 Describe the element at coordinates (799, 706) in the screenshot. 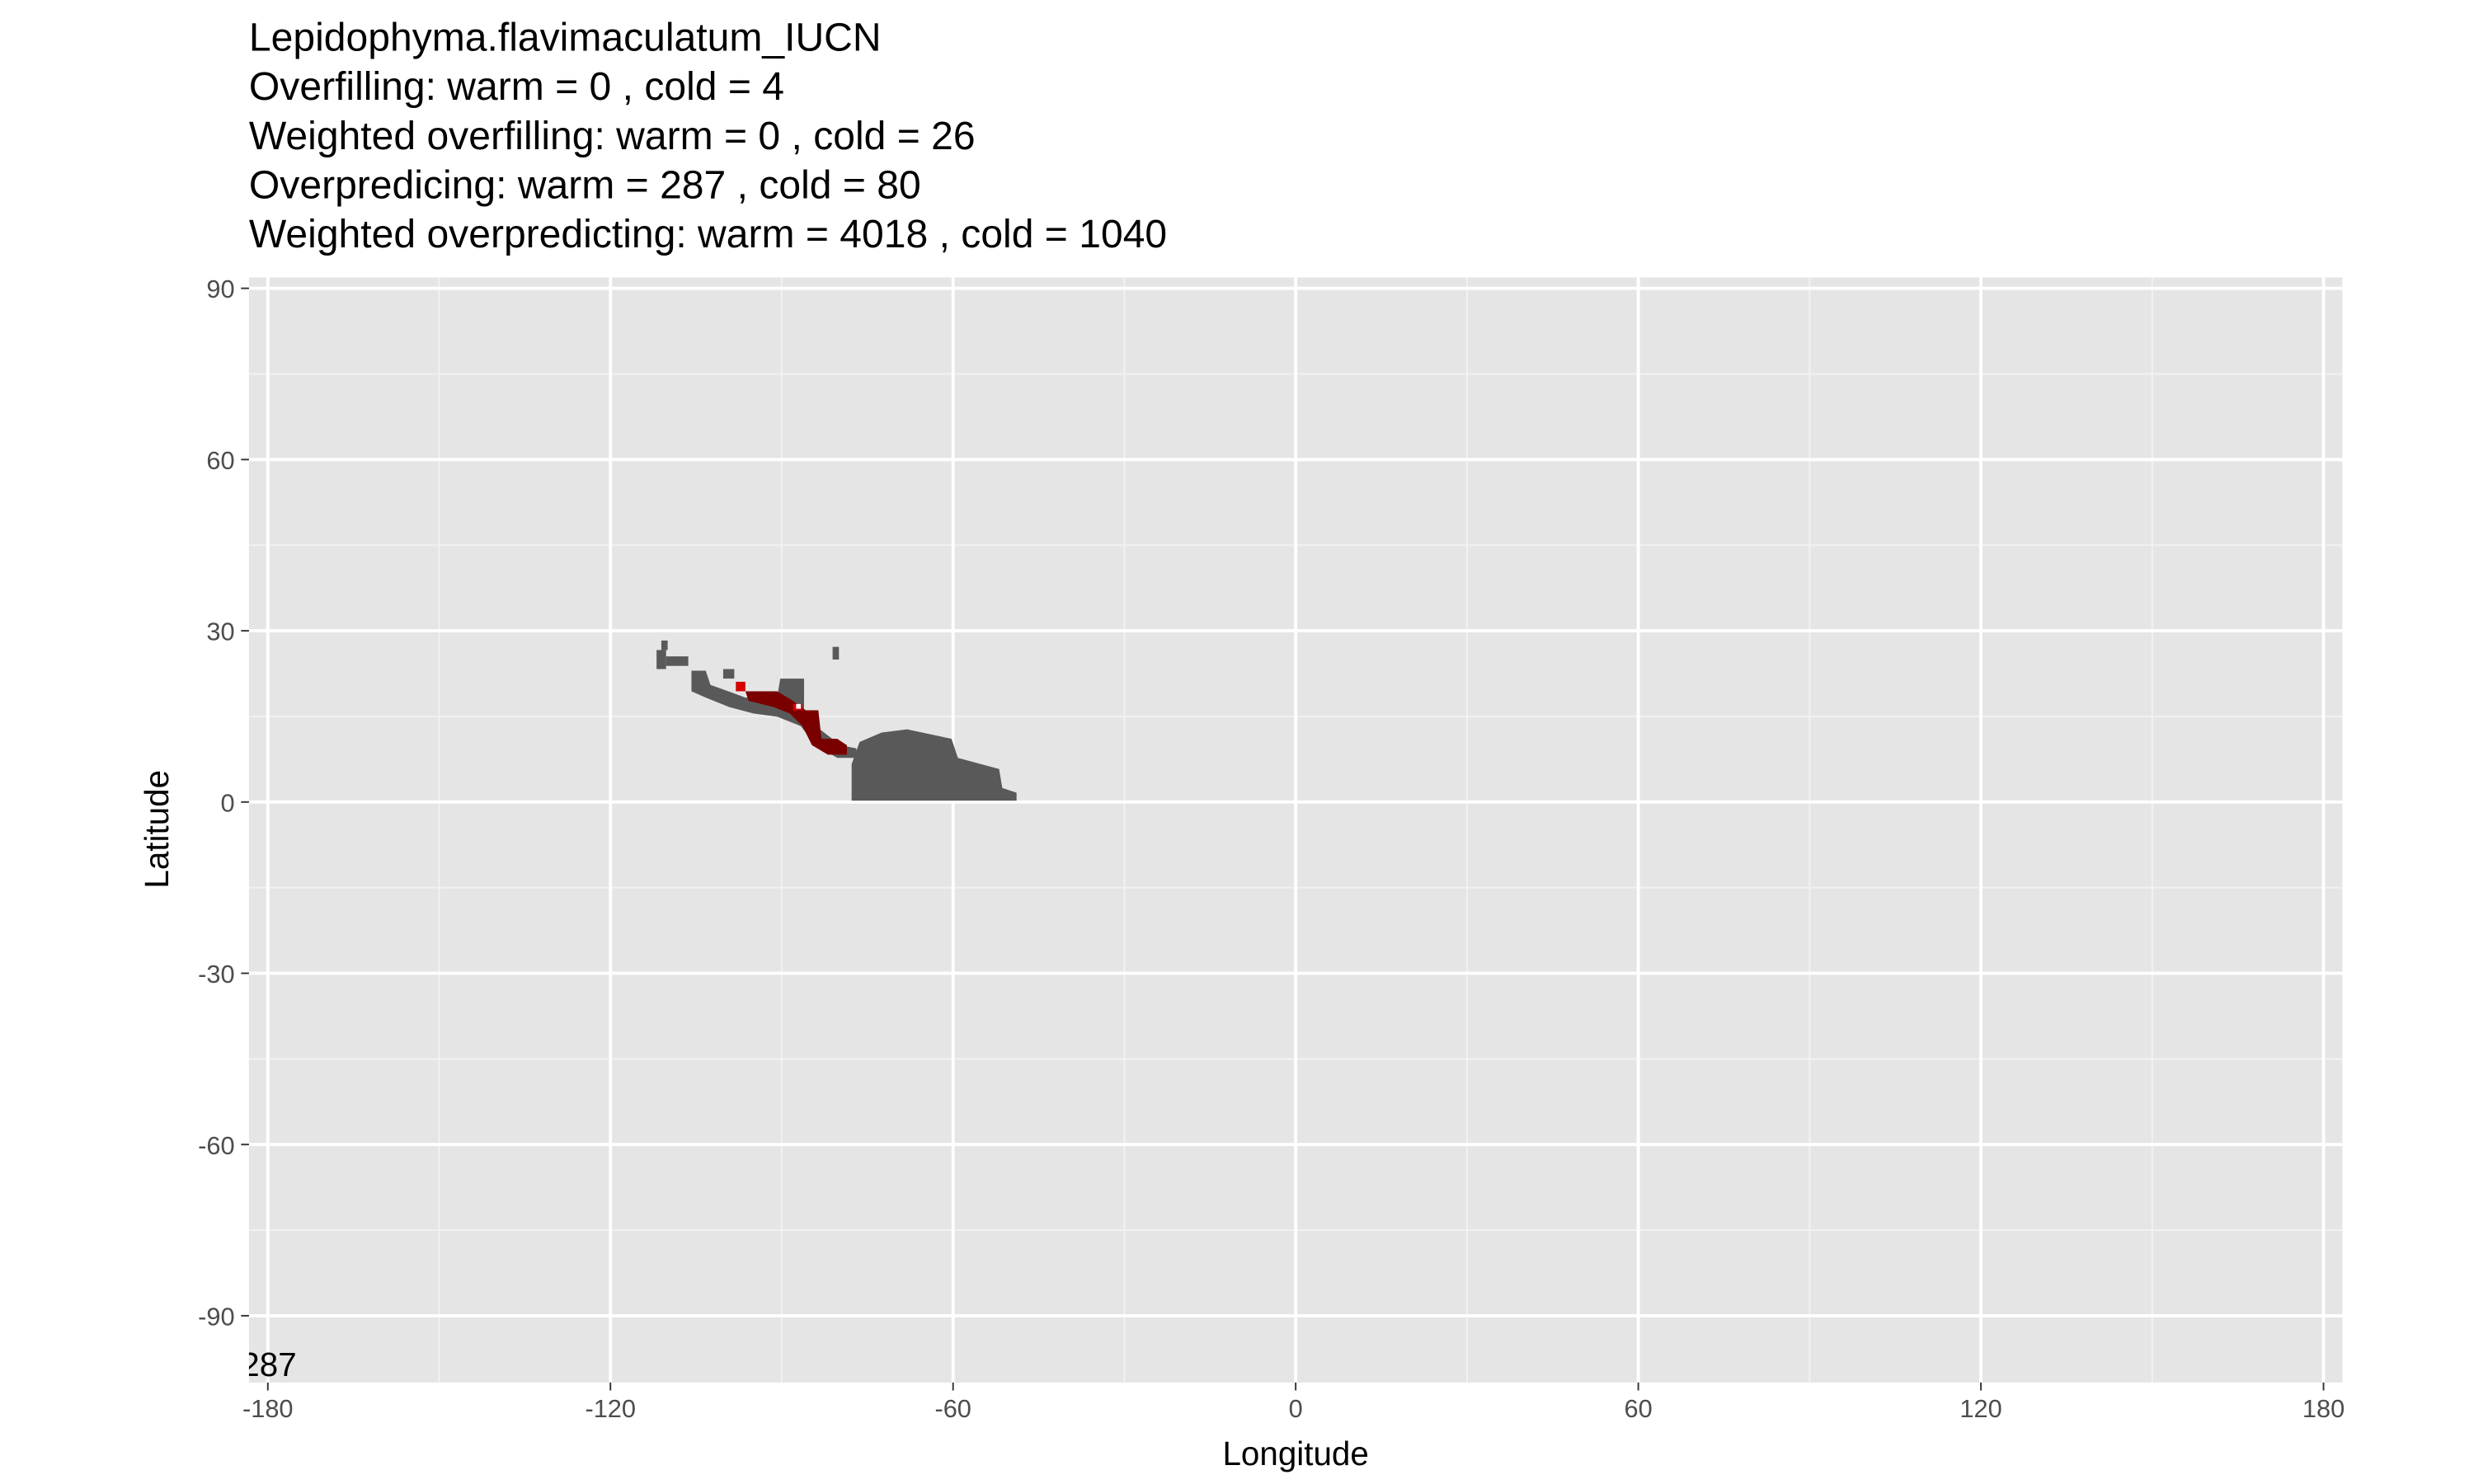

I see `gap-cell` at that location.